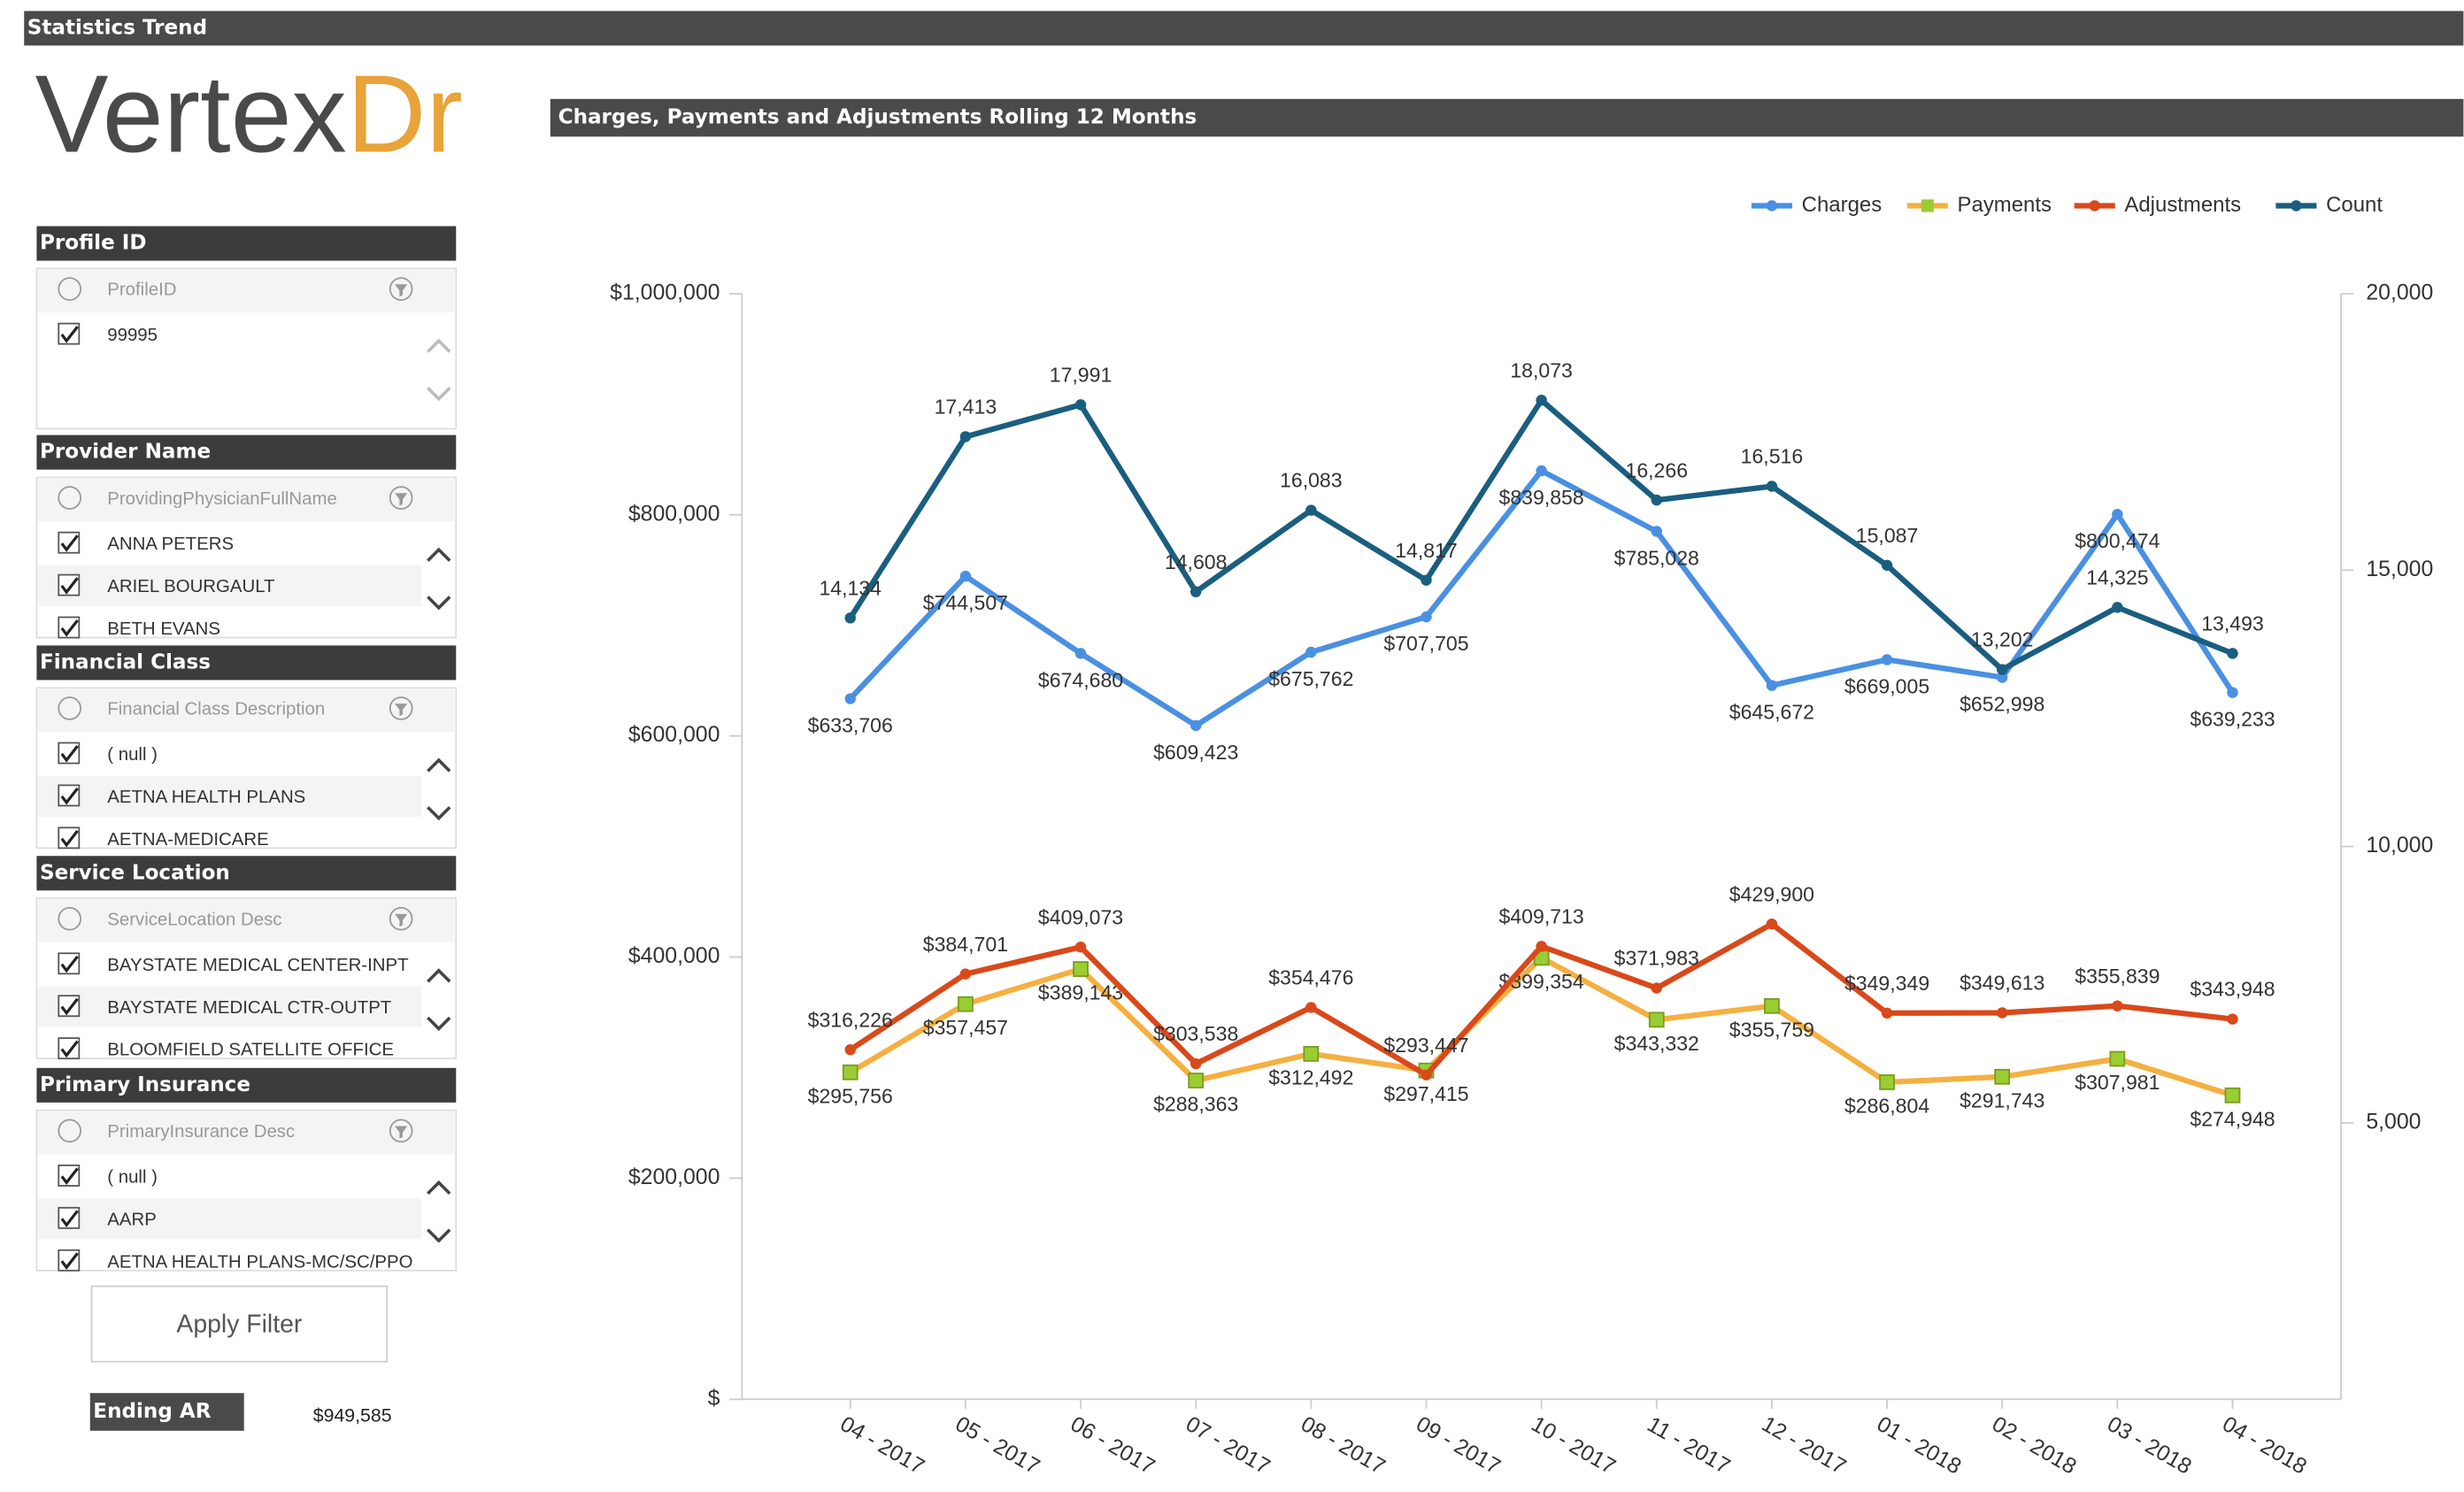 The image size is (2464, 1492). Describe the element at coordinates (250, 1050) in the screenshot. I see `list-item: BLOOMFIELD SATELLITE OFFICE` at that location.